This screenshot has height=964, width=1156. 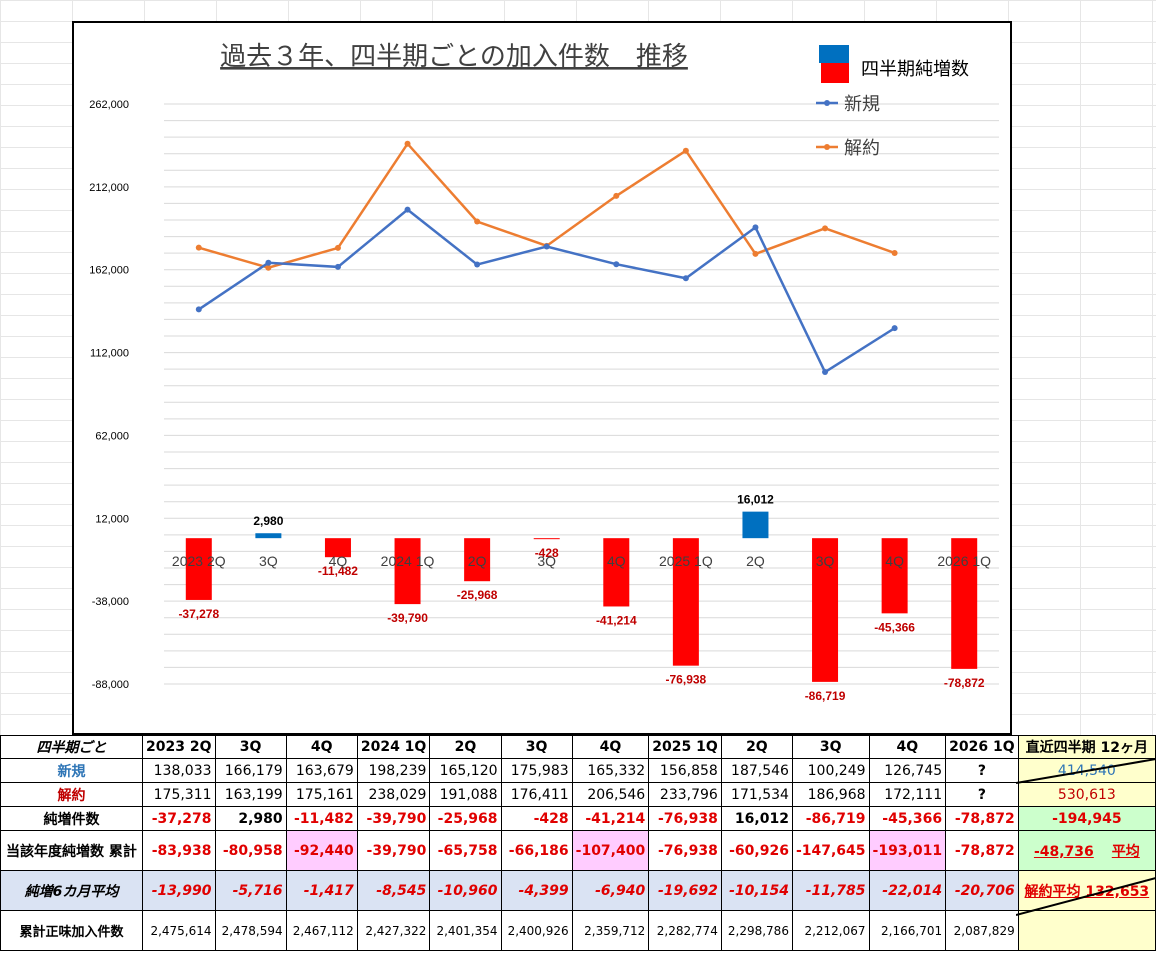 I want to click on cell: 191,088, so click(x=465, y=794).